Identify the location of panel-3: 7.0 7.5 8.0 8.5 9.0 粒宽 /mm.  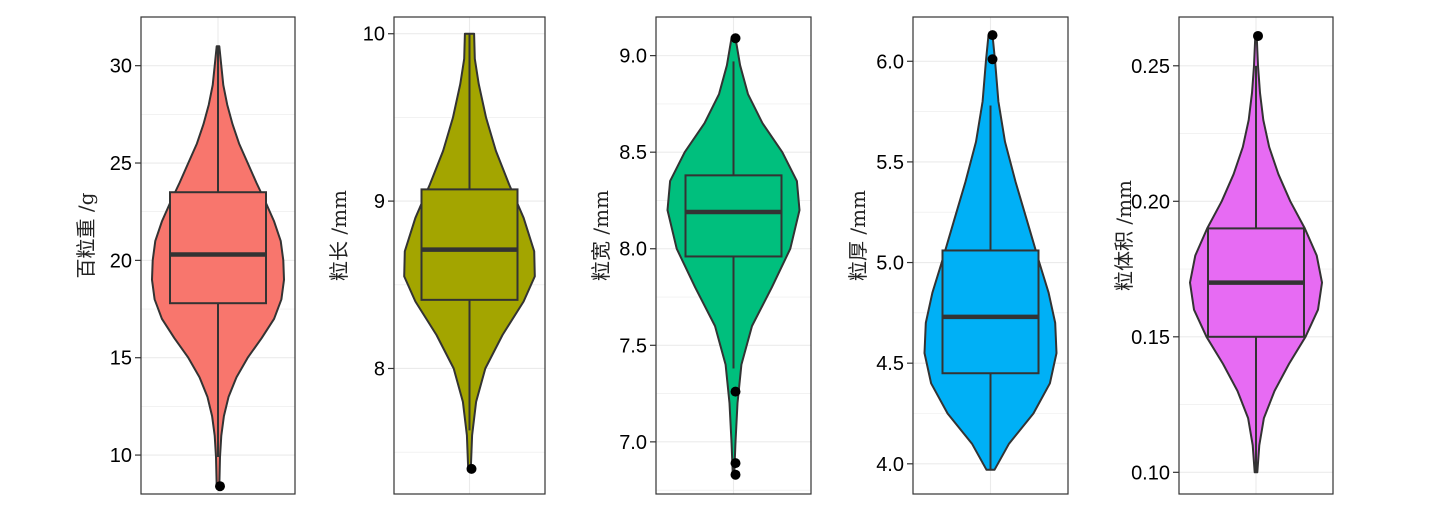
(700, 255).